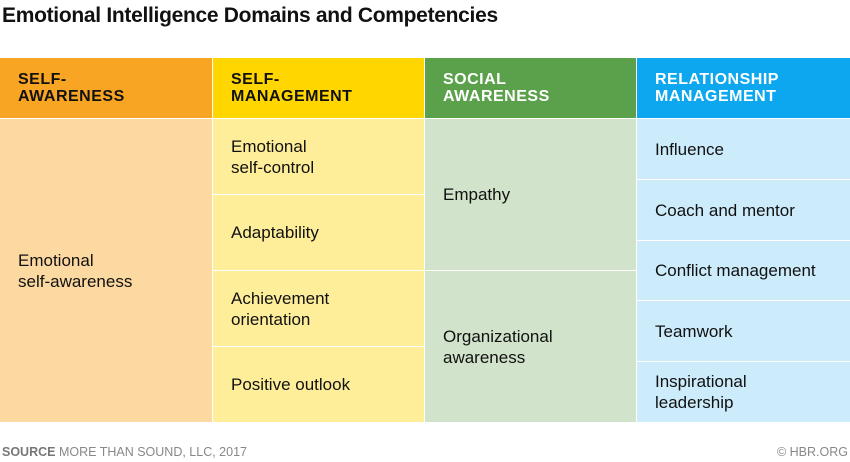 The image size is (850, 462). Describe the element at coordinates (106, 88) in the screenshot. I see `column-header: Self- awareness` at that location.